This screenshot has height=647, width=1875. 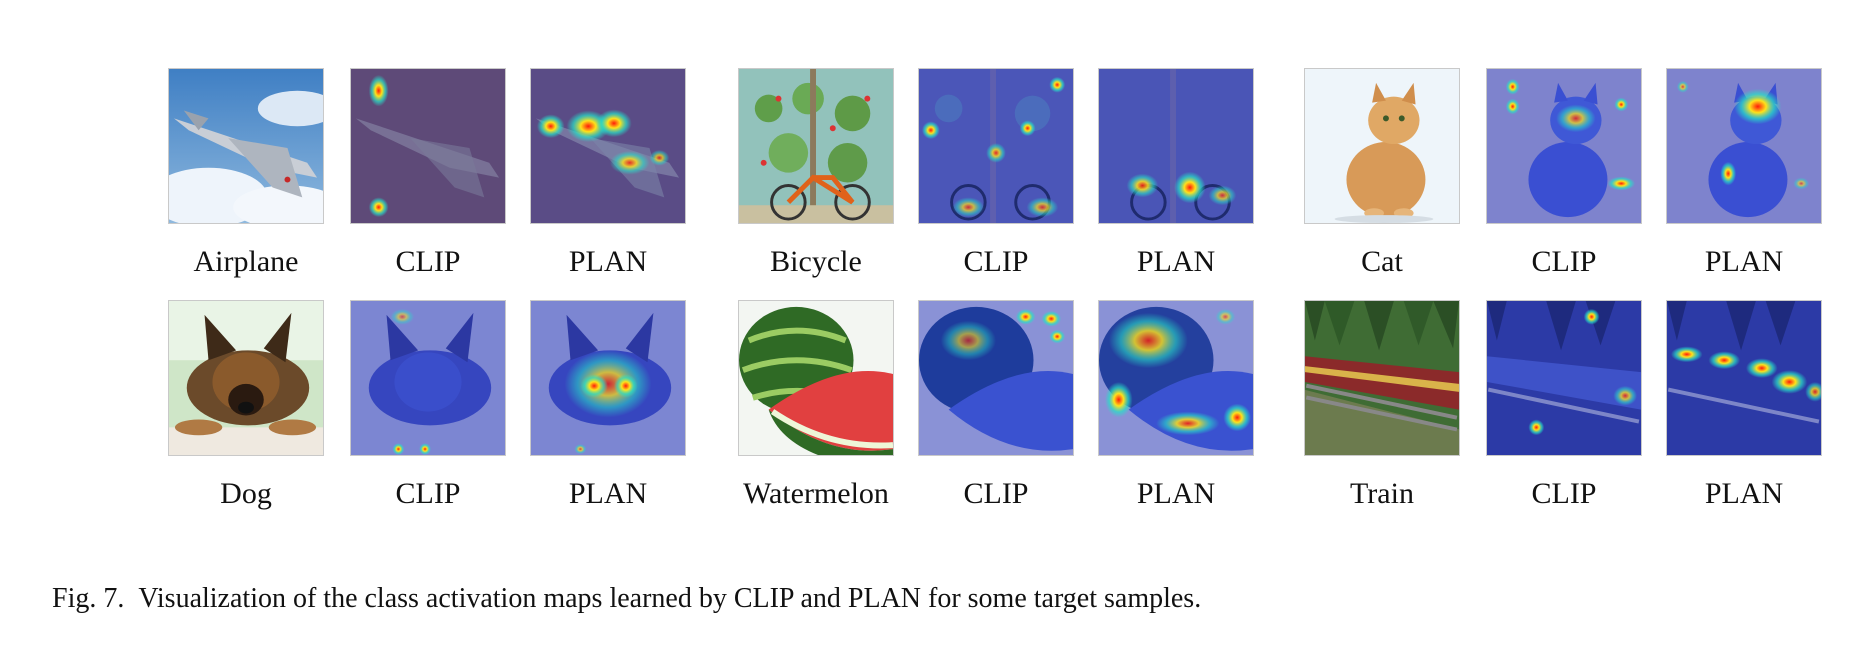 What do you see at coordinates (246, 261) in the screenshot?
I see `label-airplane: Airplane` at bounding box center [246, 261].